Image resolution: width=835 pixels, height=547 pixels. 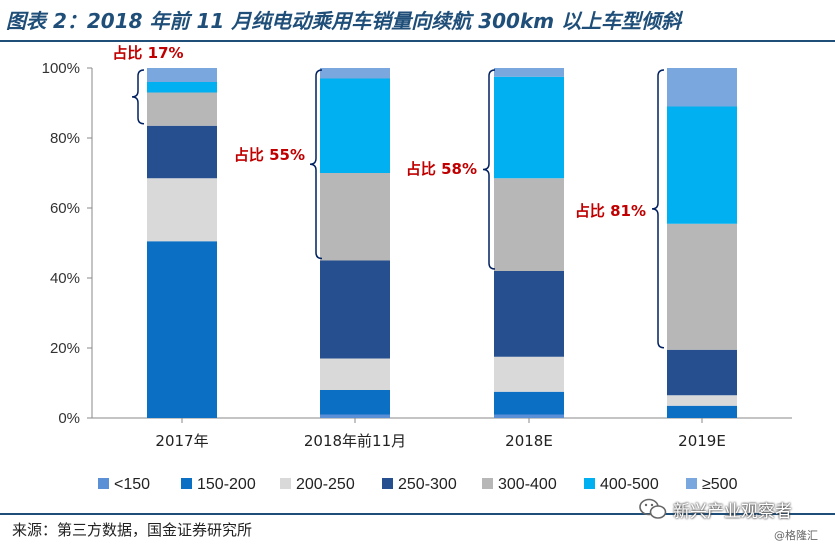 What do you see at coordinates (132, 484) in the screenshot?
I see `legend-label: <150` at bounding box center [132, 484].